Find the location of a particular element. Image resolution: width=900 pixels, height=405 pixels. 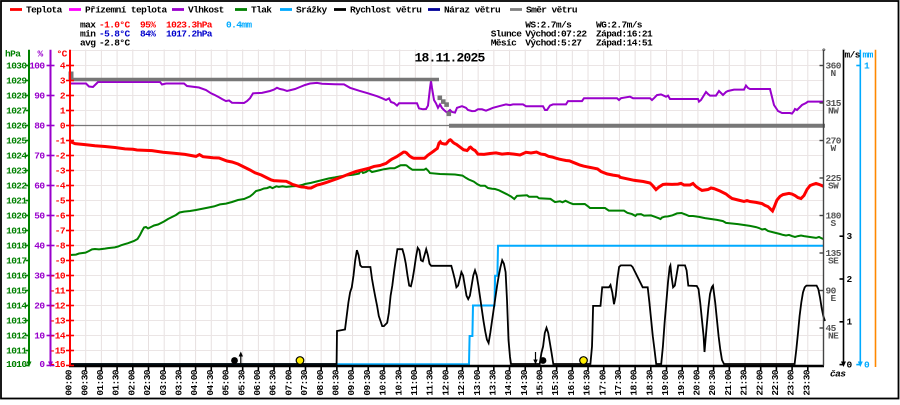

svg-text: S is located at coordinates (834, 223).